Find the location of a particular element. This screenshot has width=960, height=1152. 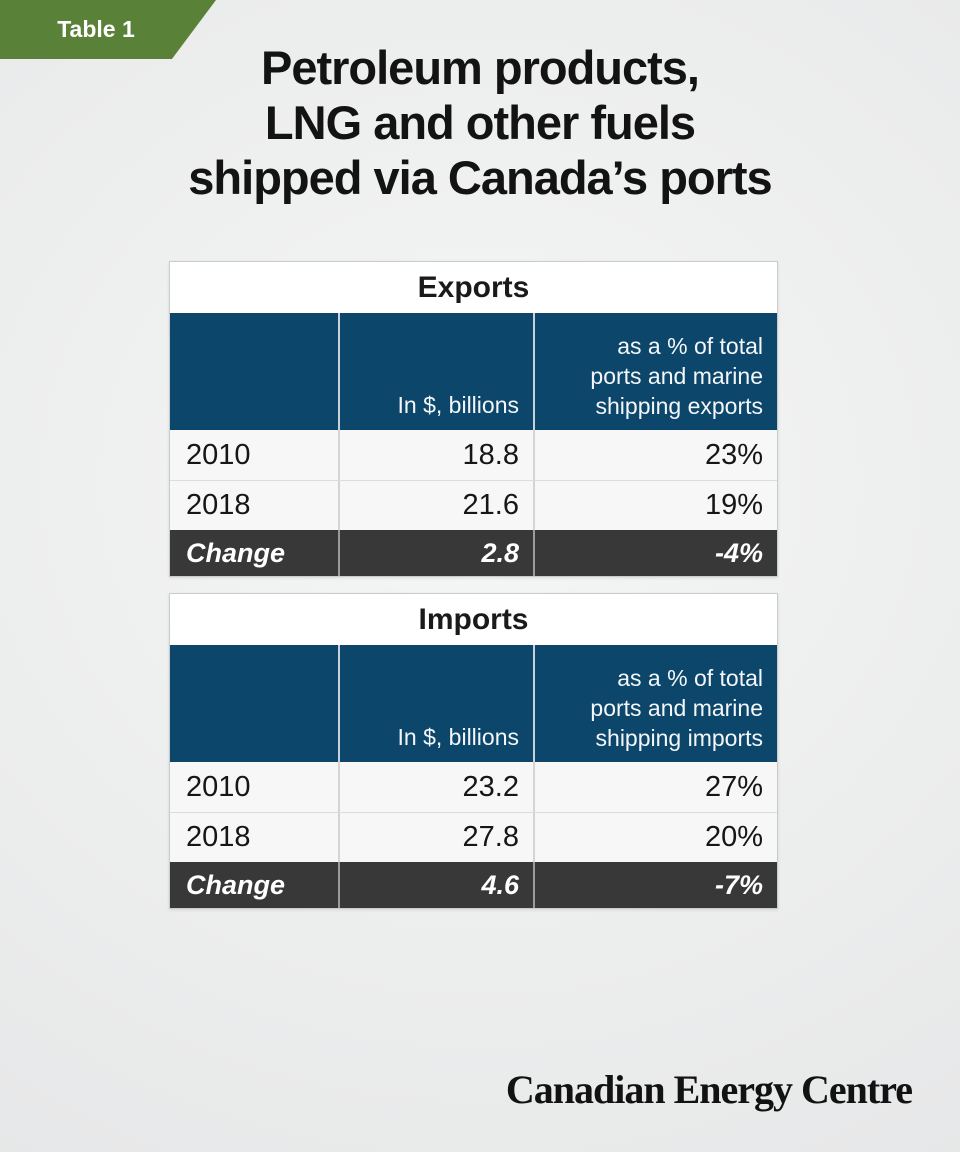

table-row: 2010 18.8 23% is located at coordinates (473, 455).